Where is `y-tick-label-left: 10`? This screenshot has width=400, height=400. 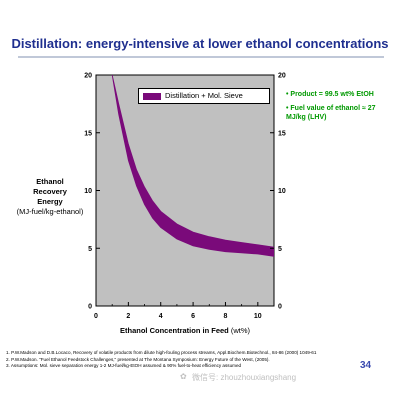 y-tick-label-left: 10 is located at coordinates (88, 191).